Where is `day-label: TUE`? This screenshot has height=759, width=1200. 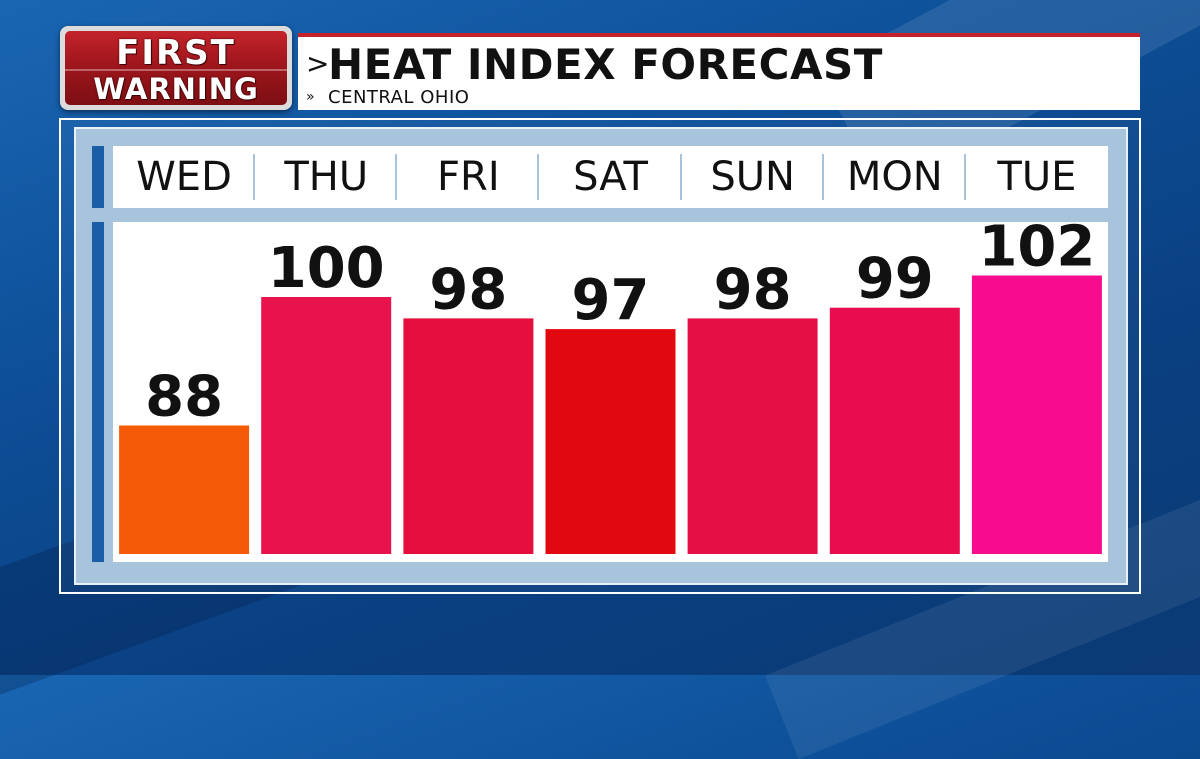 day-label: TUE is located at coordinates (1037, 177).